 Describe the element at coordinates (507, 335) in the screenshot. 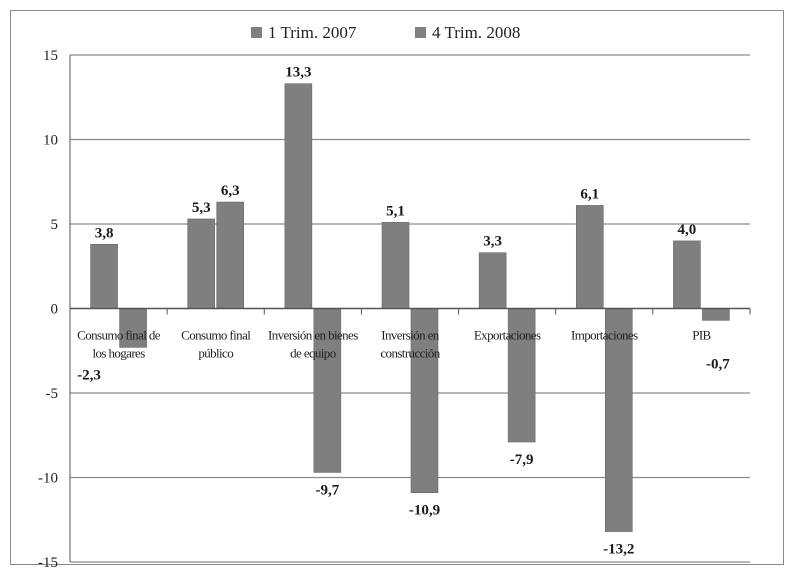

I see `category-label: Exportaciones` at that location.